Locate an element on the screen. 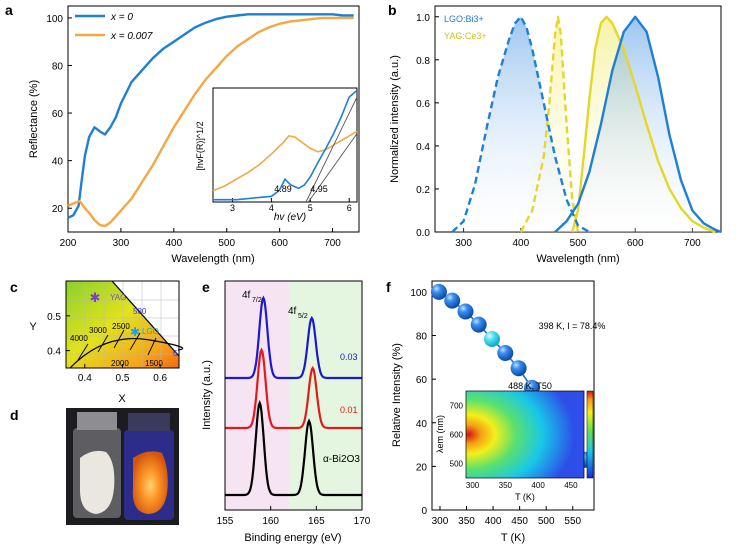 This screenshot has height=547, width=749. vial-right-powder is located at coordinates (150, 482).